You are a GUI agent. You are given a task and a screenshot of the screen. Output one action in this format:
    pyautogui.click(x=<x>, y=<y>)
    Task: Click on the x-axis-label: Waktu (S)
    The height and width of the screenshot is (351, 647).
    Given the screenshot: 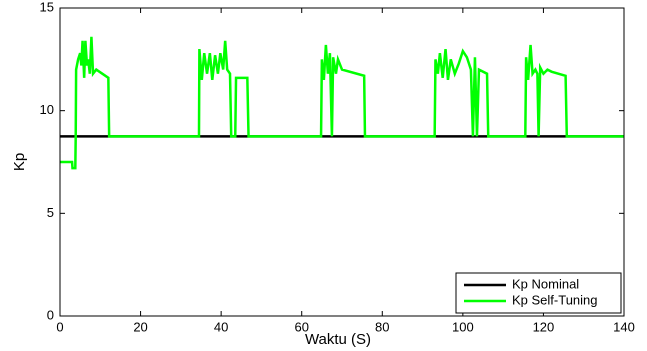 What is the action you would take?
    pyautogui.click(x=338, y=339)
    